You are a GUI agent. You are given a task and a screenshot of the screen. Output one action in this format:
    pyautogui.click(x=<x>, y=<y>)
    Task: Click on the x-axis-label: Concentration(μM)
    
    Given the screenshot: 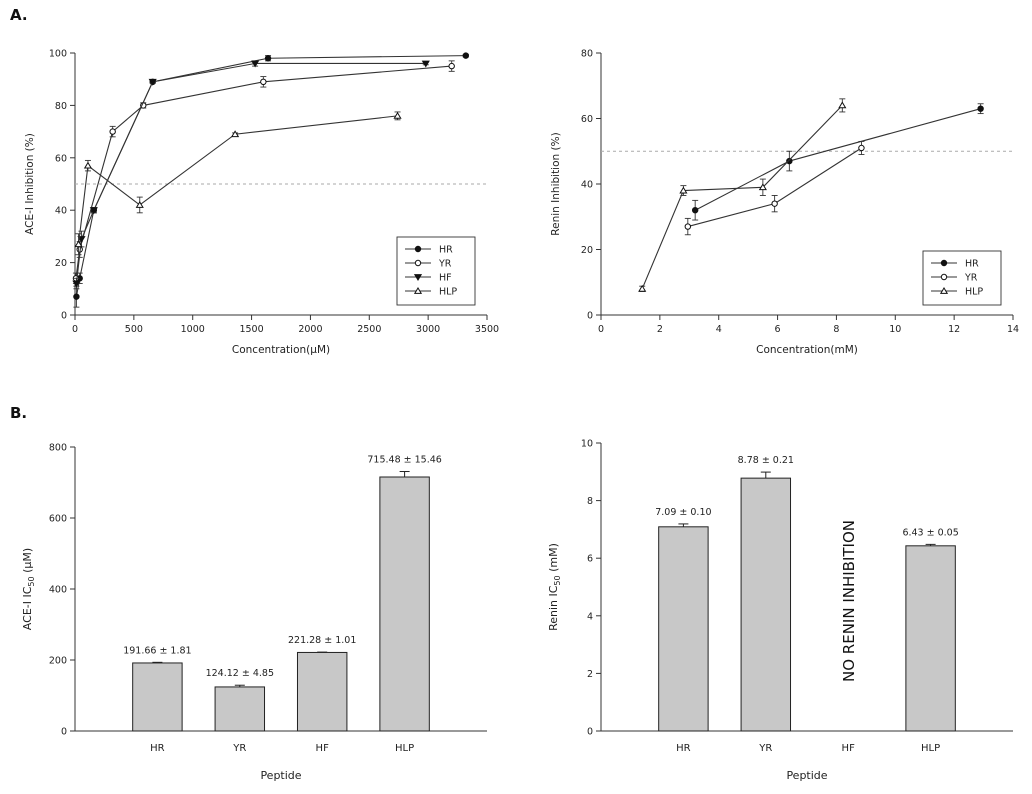 What is the action you would take?
    pyautogui.click(x=281, y=350)
    